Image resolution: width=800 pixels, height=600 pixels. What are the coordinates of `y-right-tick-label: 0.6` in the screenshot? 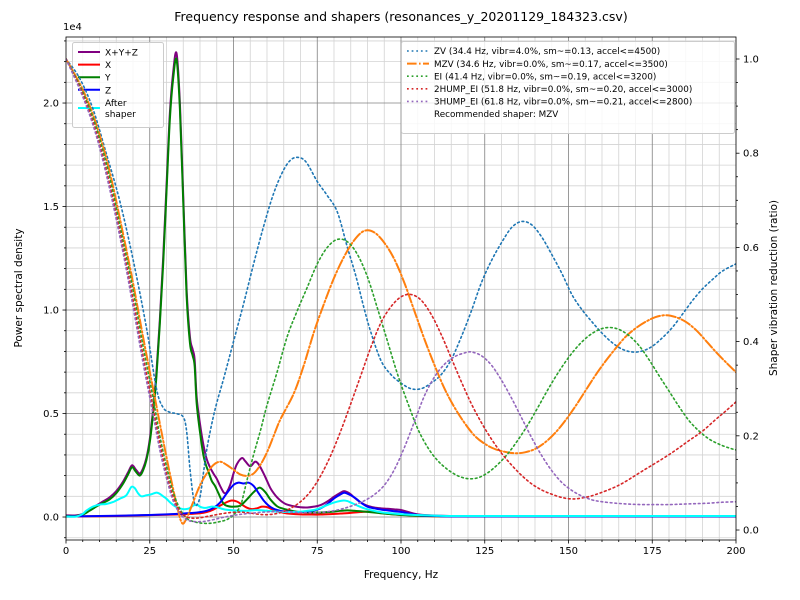 It's located at (751, 248).